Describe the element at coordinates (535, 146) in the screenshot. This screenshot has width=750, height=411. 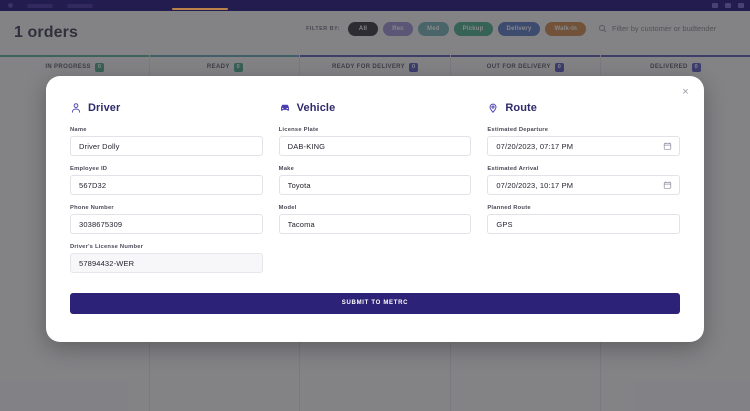
I see `field-value: 07/20/2023, 07:17 PM` at that location.